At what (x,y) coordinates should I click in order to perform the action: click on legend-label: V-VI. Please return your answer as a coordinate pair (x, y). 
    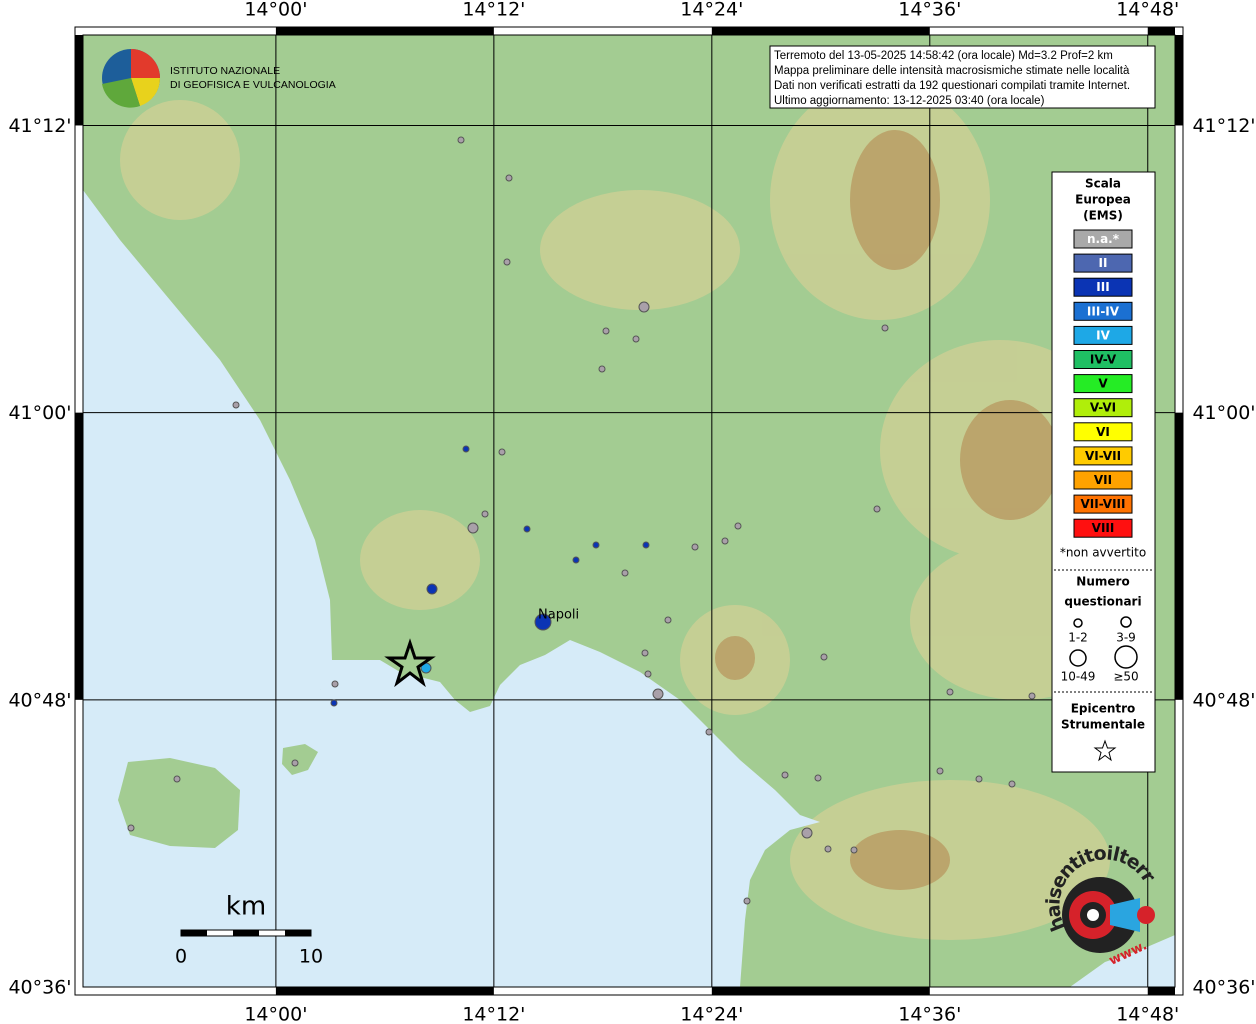
    Looking at the image, I should click on (1103, 408).